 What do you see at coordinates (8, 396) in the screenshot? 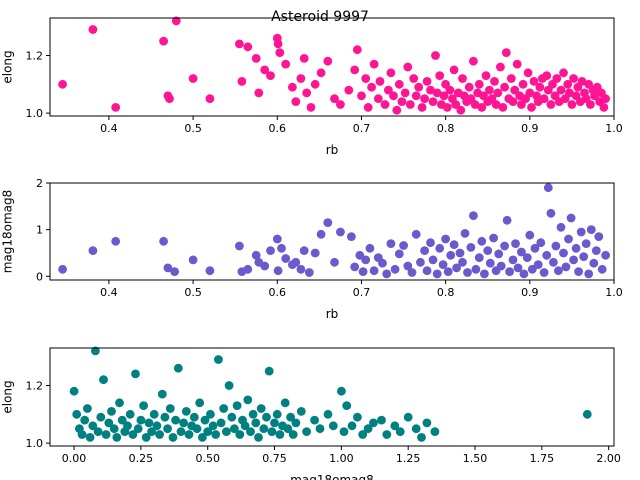
I see `y-axis-label: elong` at bounding box center [8, 396].